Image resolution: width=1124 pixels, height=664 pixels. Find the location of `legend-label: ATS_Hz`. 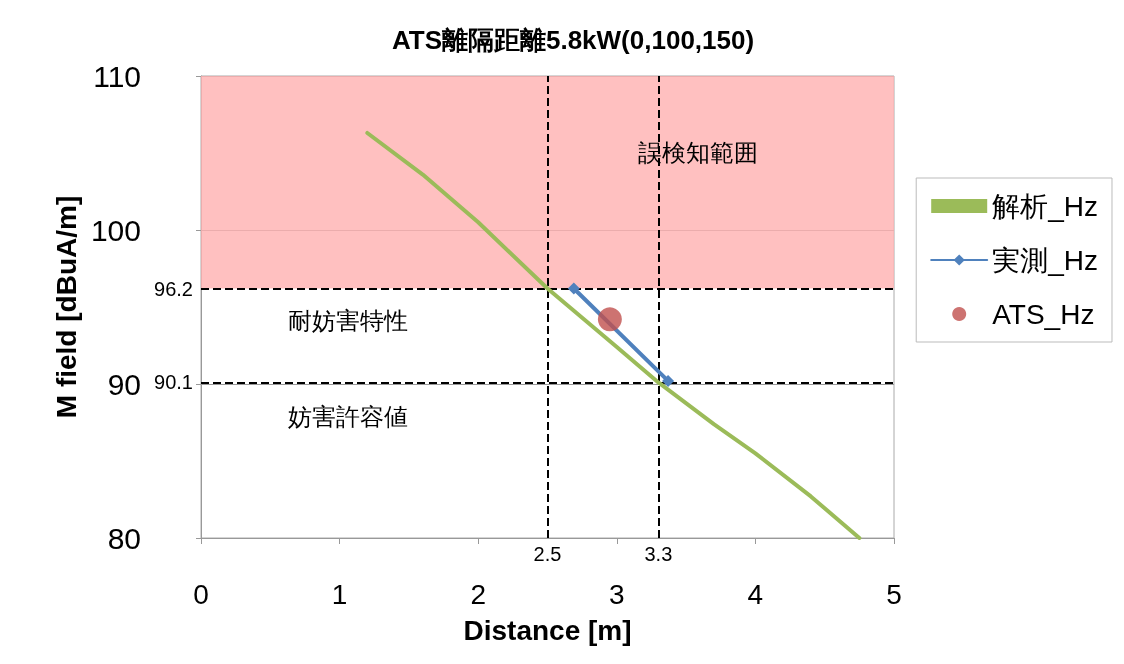

legend-label: ATS_Hz is located at coordinates (1043, 314).